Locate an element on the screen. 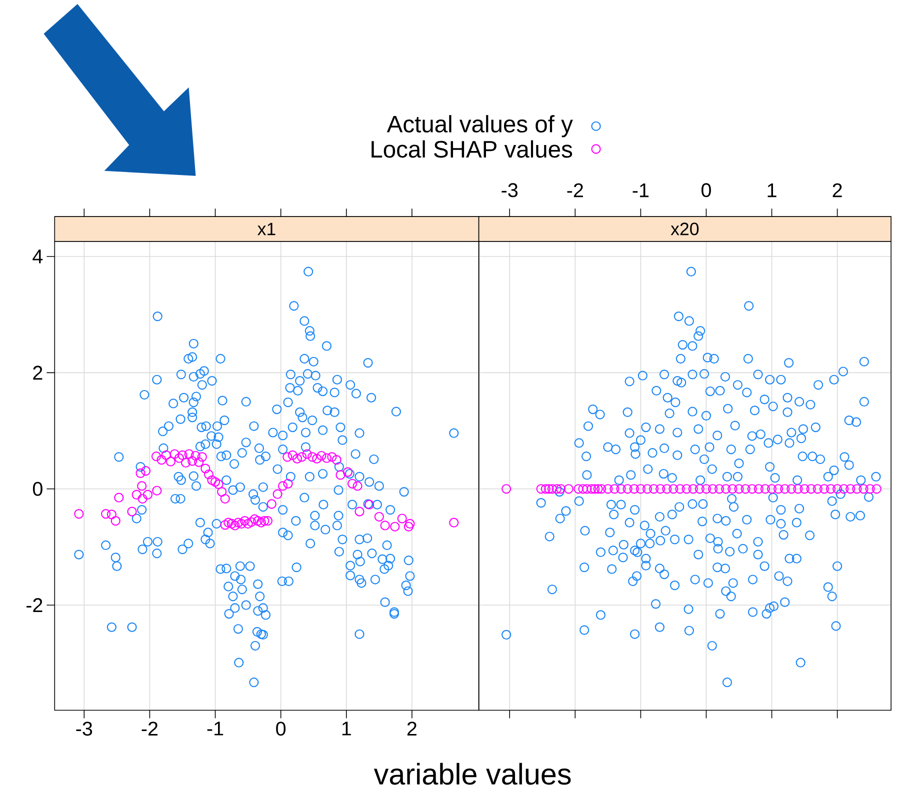  y-tick-label: -2 is located at coordinates (34, 605).